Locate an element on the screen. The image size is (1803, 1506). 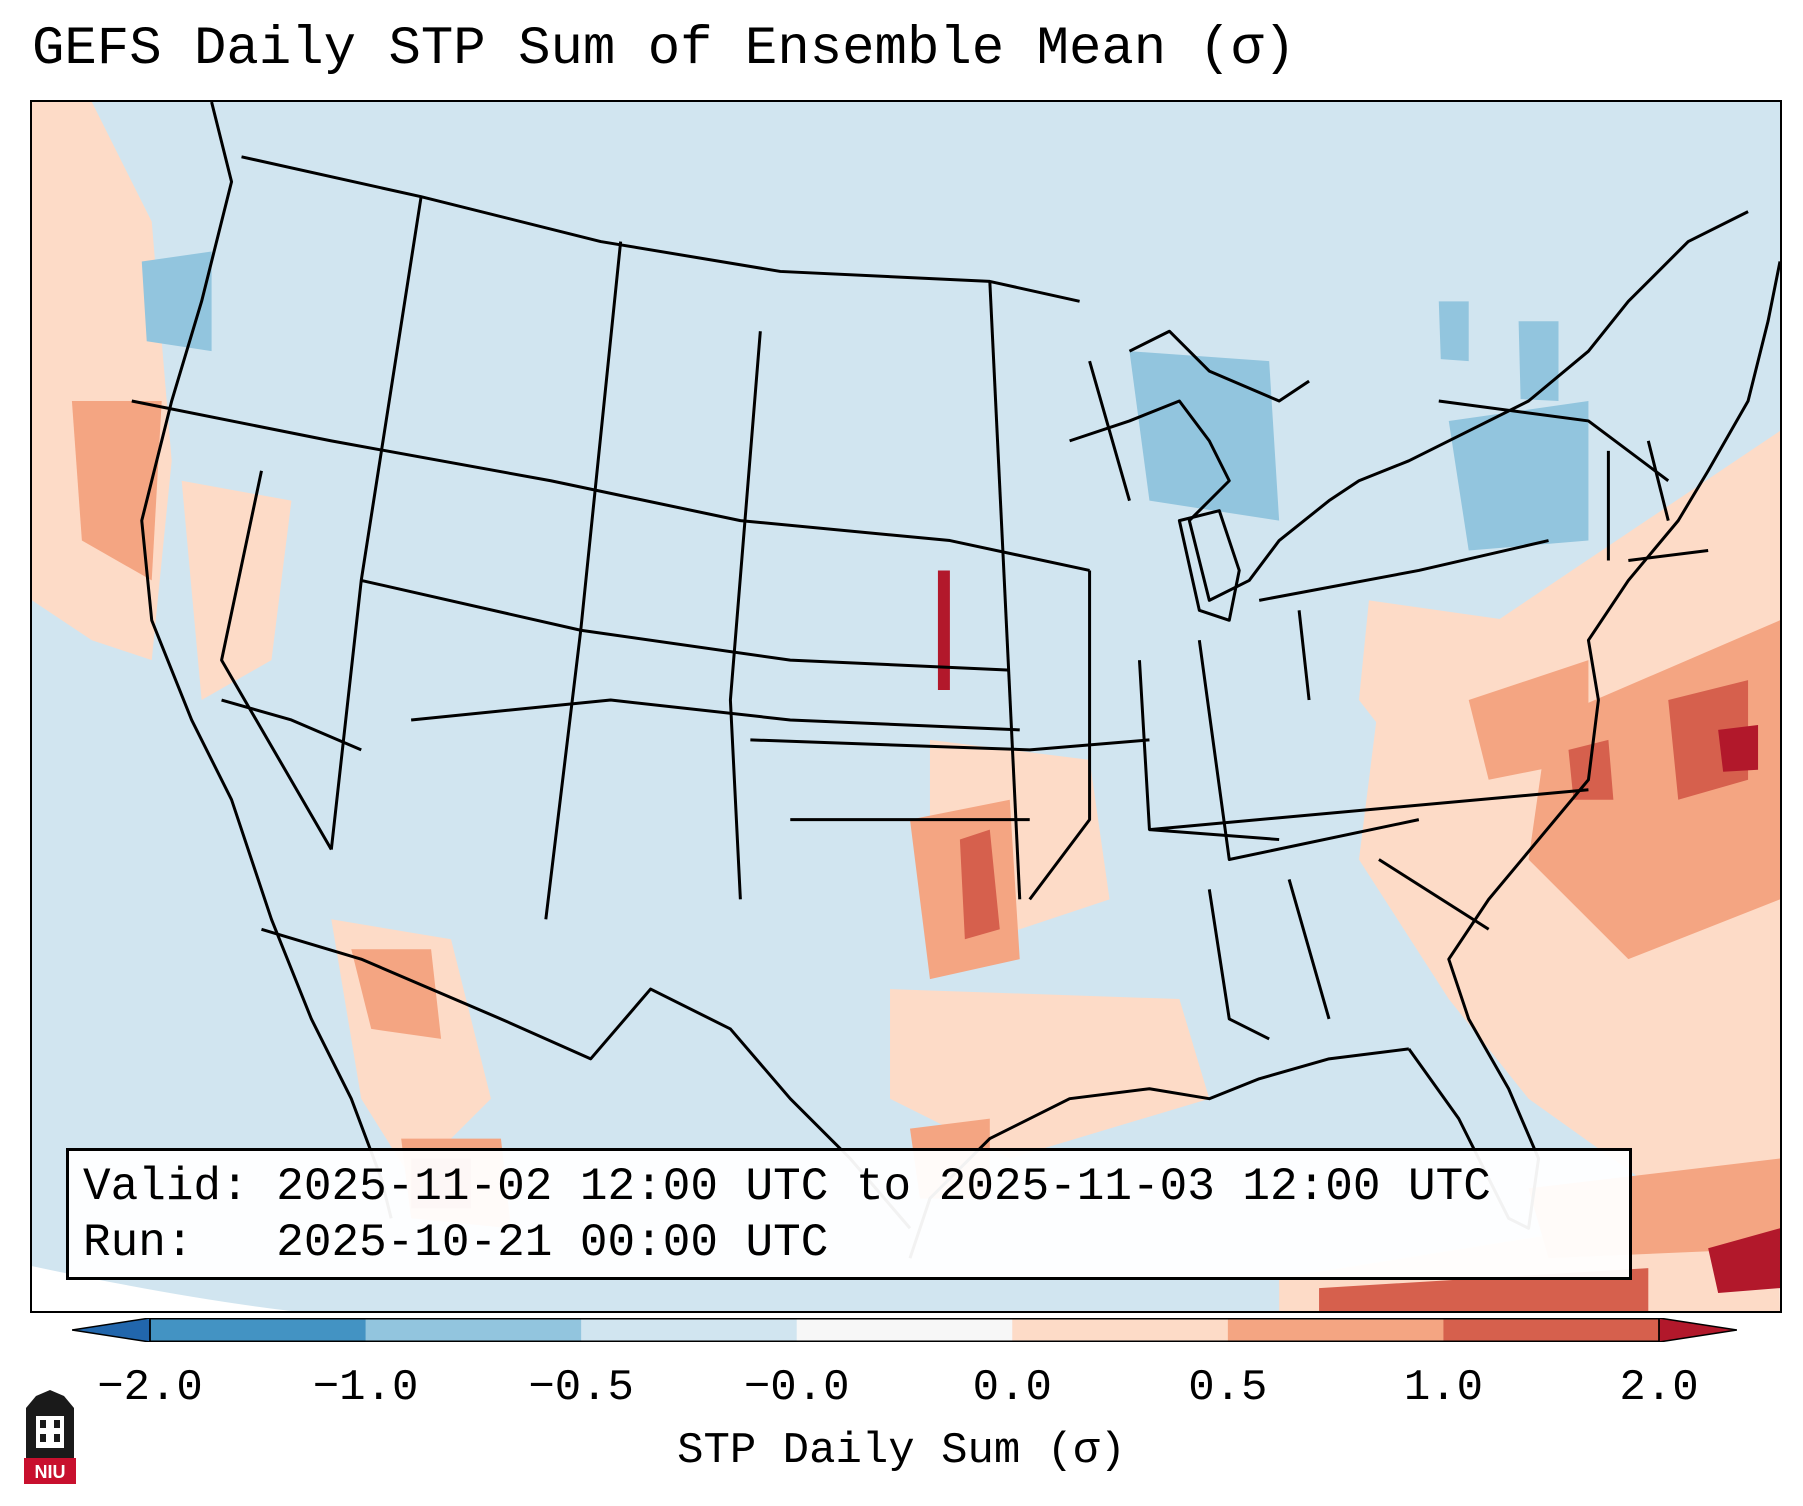
colorbar-outline is located at coordinates (904, 1330).